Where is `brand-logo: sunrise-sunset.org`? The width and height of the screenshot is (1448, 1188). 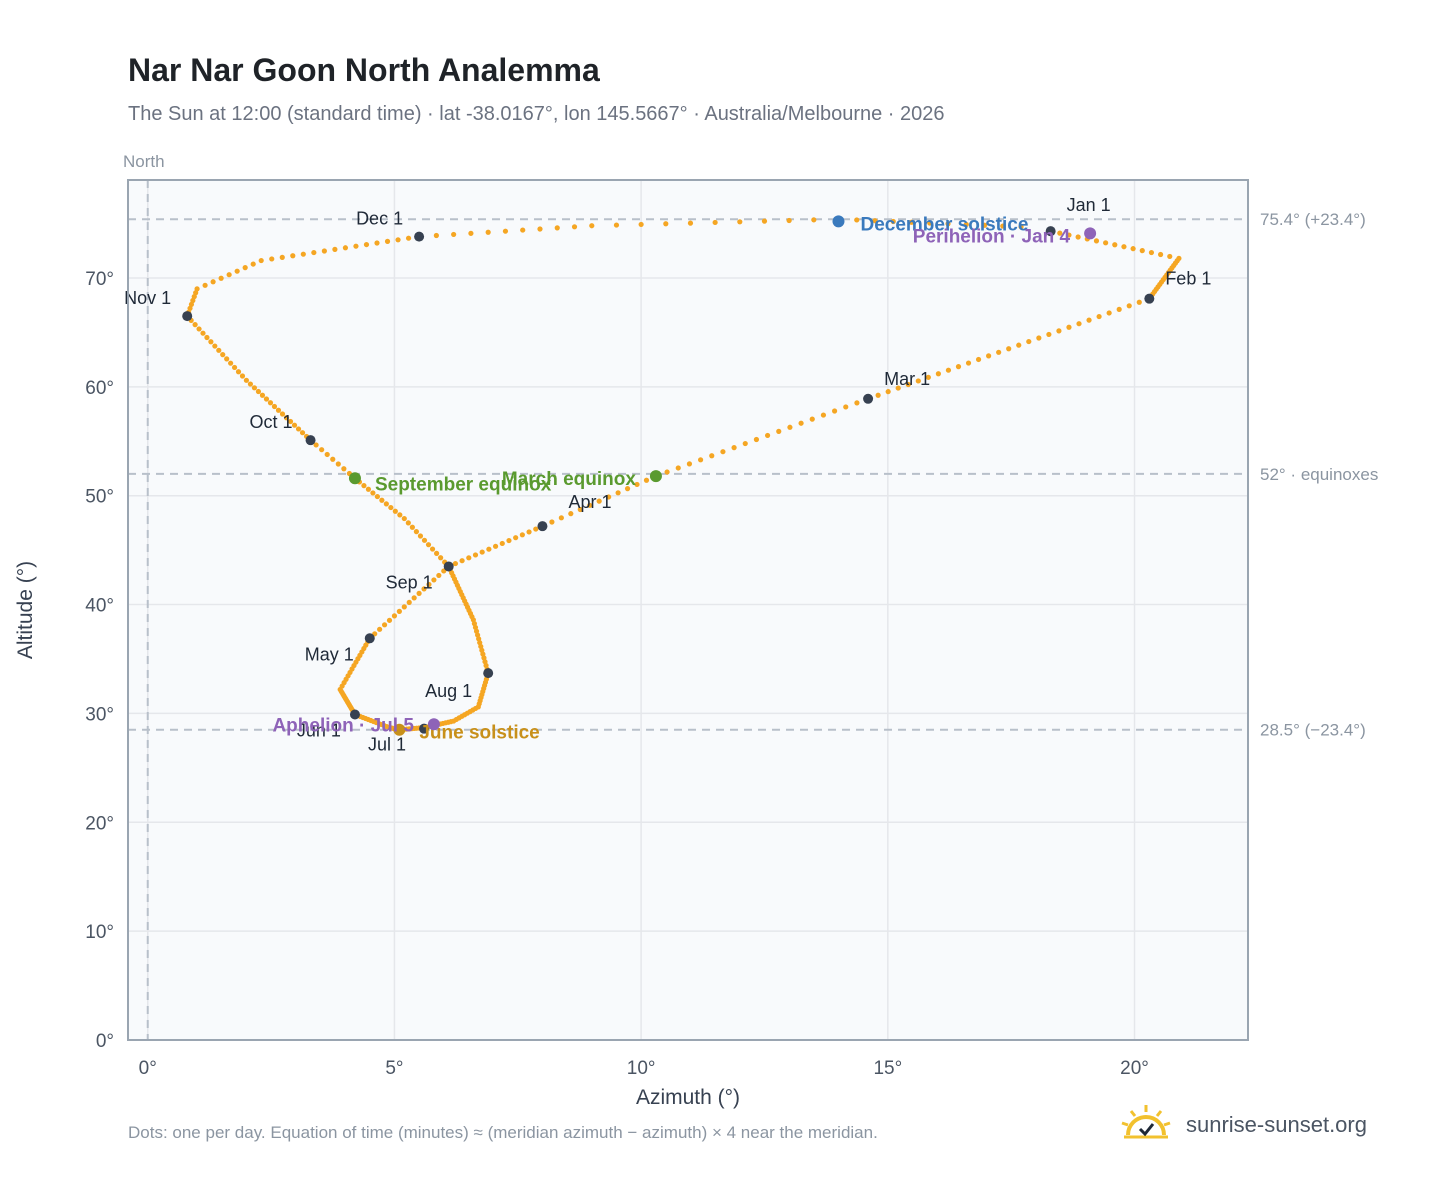
brand-logo: sunrise-sunset.org is located at coordinates (1243, 1125).